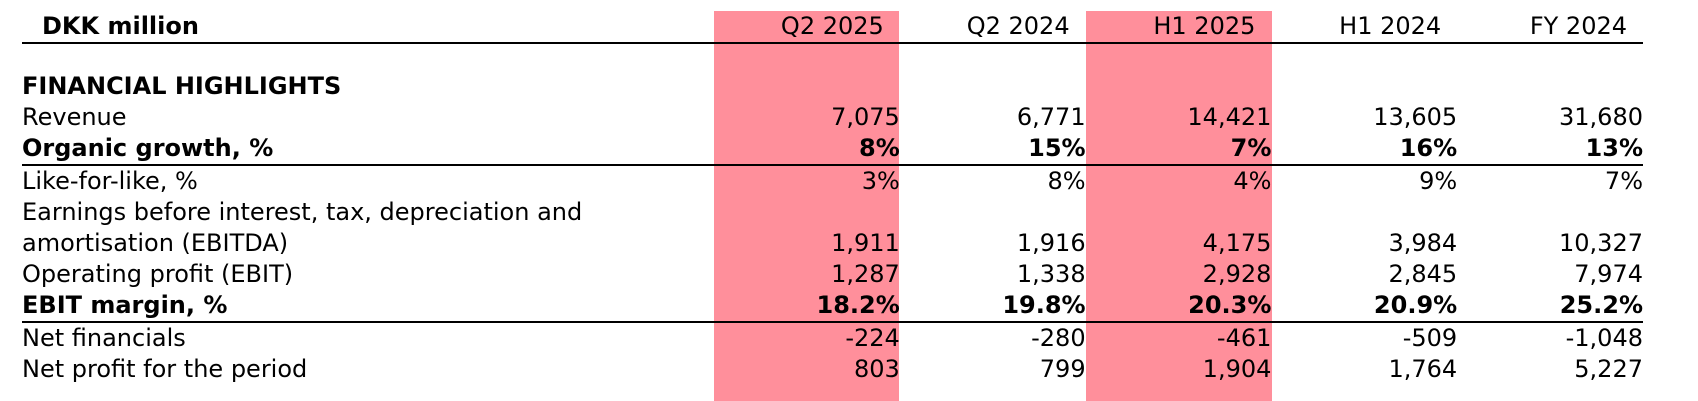  I want to click on cell-value: 25.2%, so click(1550, 306).